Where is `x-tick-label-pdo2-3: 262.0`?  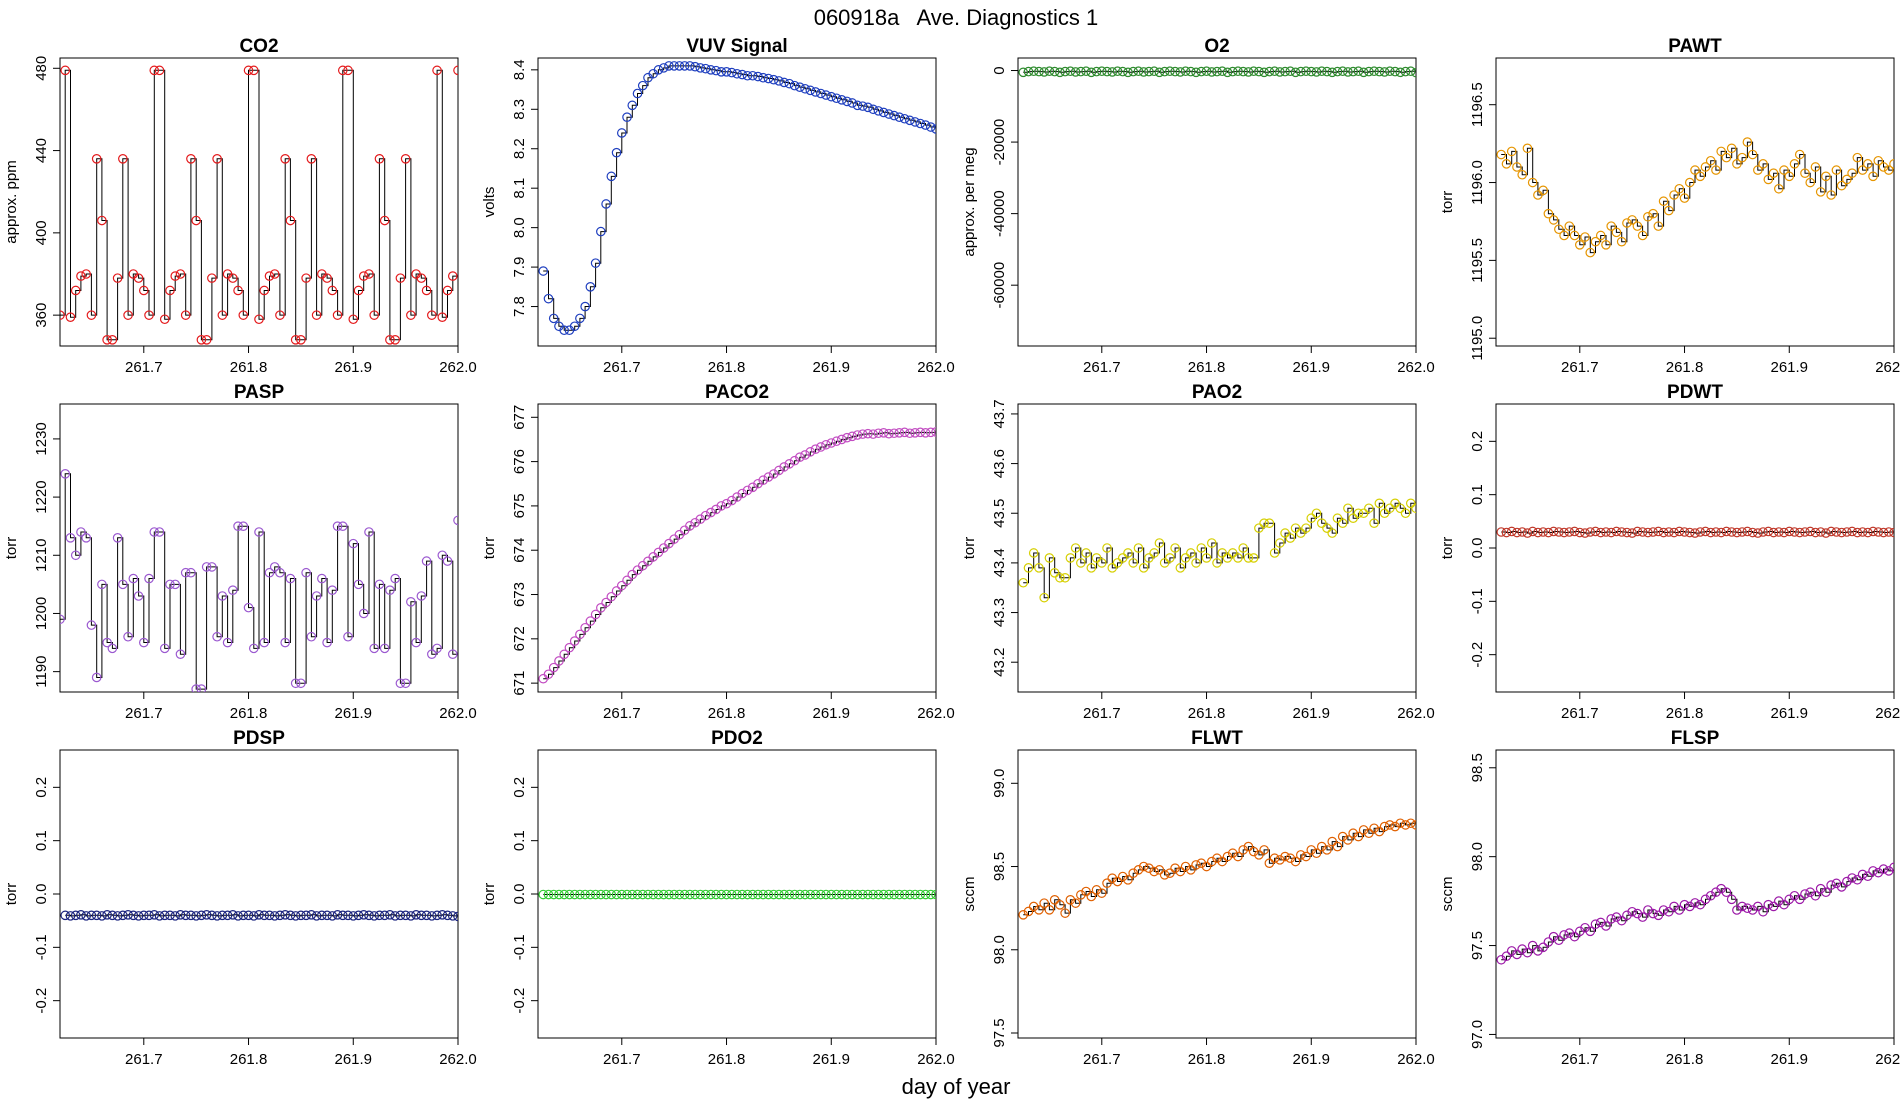 x-tick-label-pdo2-3: 262.0 is located at coordinates (936, 1059).